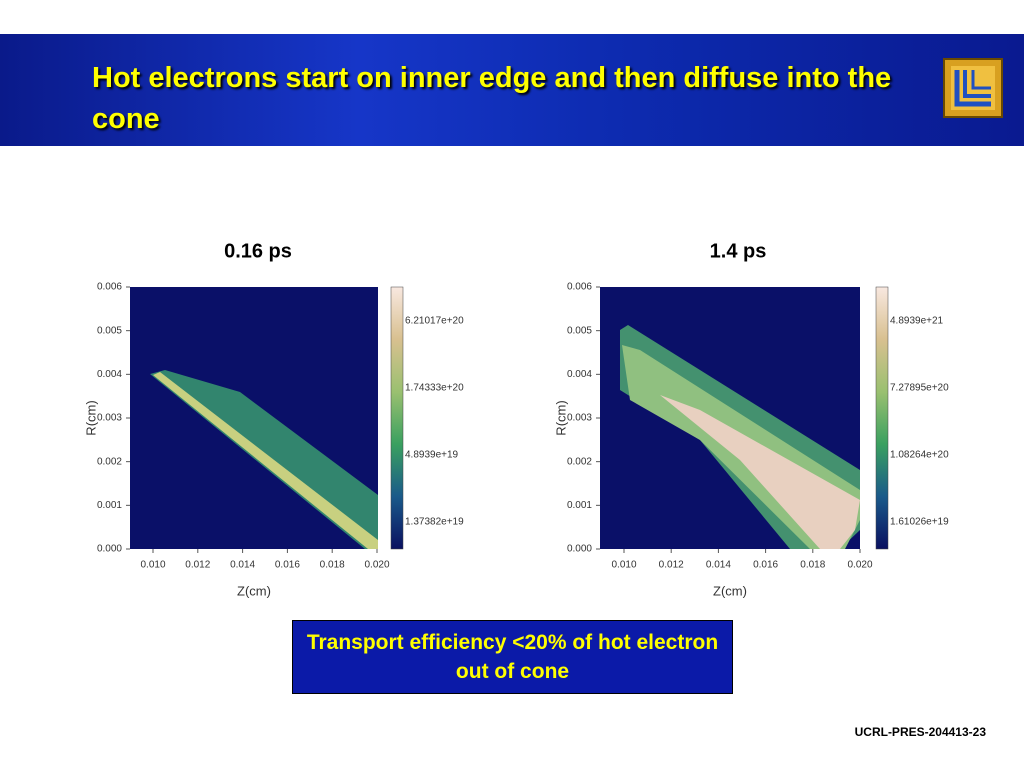  I want to click on colorbar-label: 1.08264e+20, so click(919, 455).